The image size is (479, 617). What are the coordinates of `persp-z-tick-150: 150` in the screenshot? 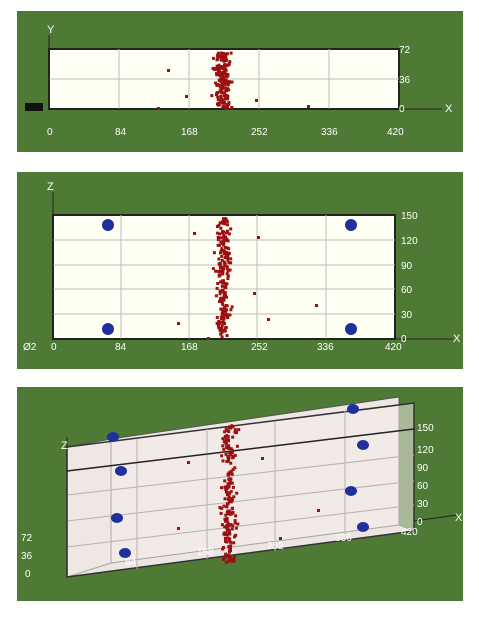 It's located at (425, 428).